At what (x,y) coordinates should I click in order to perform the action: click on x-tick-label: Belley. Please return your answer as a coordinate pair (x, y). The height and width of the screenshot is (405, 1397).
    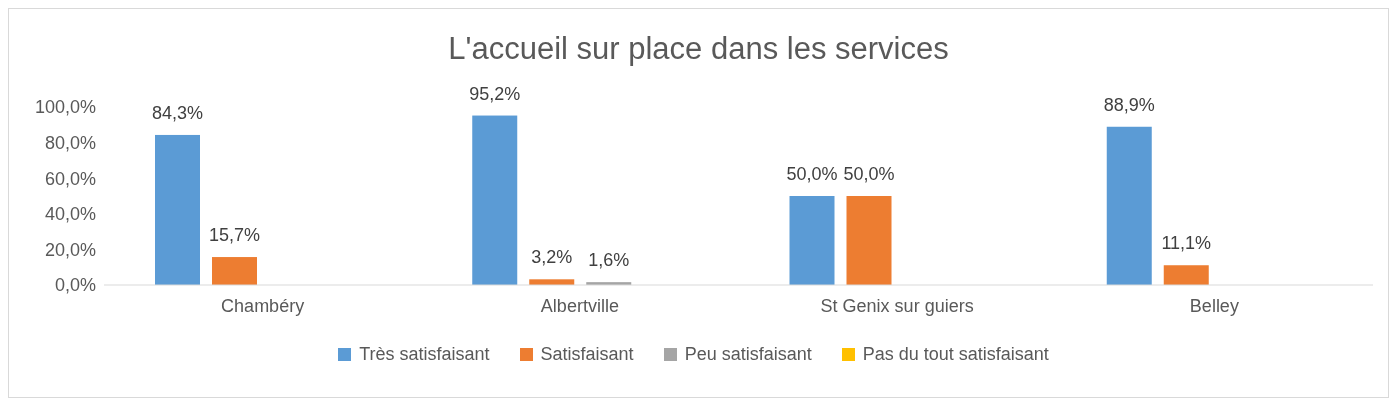
    Looking at the image, I should click on (1214, 305).